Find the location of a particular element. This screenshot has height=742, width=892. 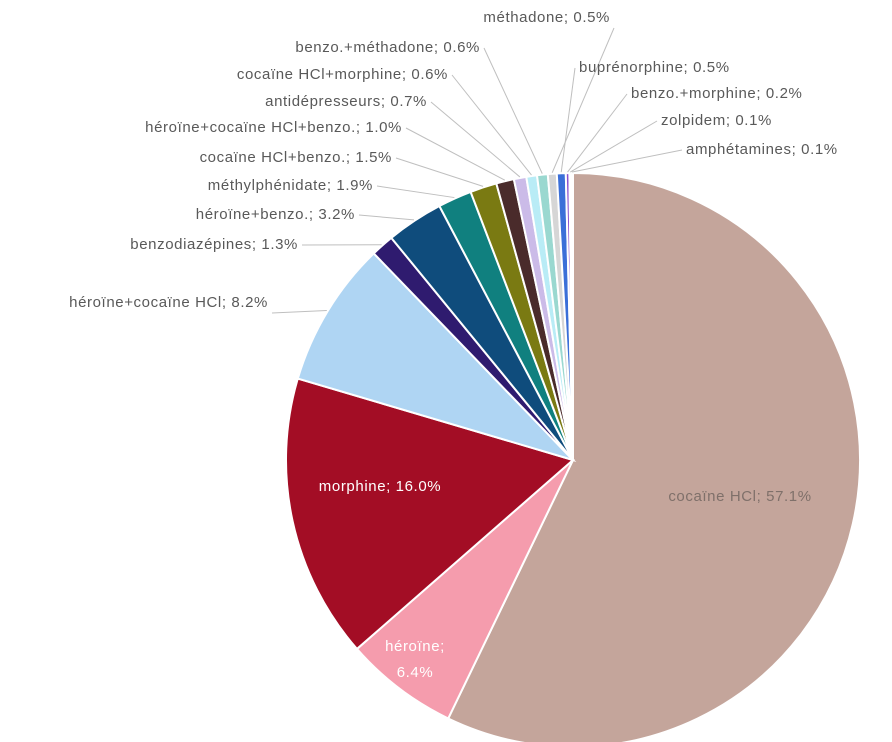

data-label: cocaïne HCl+benzo.; 1.5% is located at coordinates (296, 157).